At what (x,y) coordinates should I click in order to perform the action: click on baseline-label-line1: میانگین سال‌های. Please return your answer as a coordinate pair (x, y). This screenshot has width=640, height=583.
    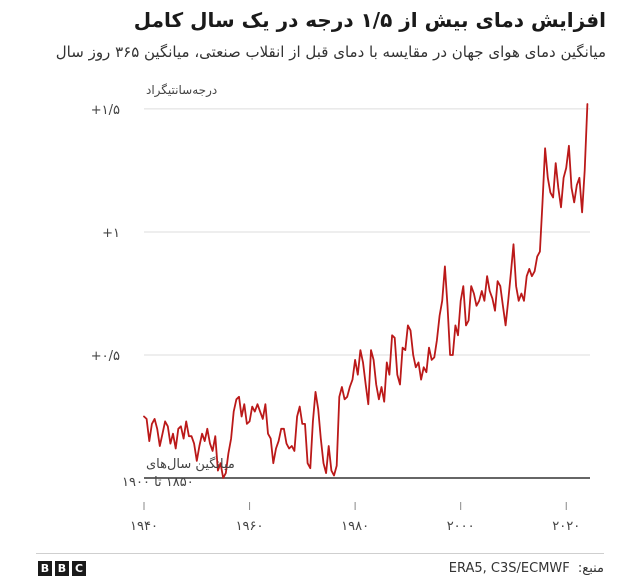
    Looking at the image, I should click on (190, 464).